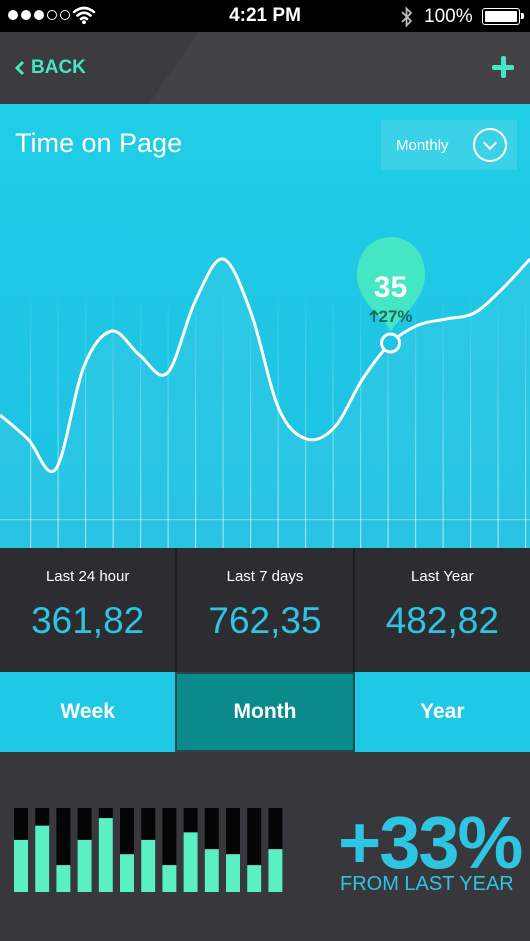 The width and height of the screenshot is (530, 941). What do you see at coordinates (442, 711) in the screenshot?
I see `tab-year: Year` at bounding box center [442, 711].